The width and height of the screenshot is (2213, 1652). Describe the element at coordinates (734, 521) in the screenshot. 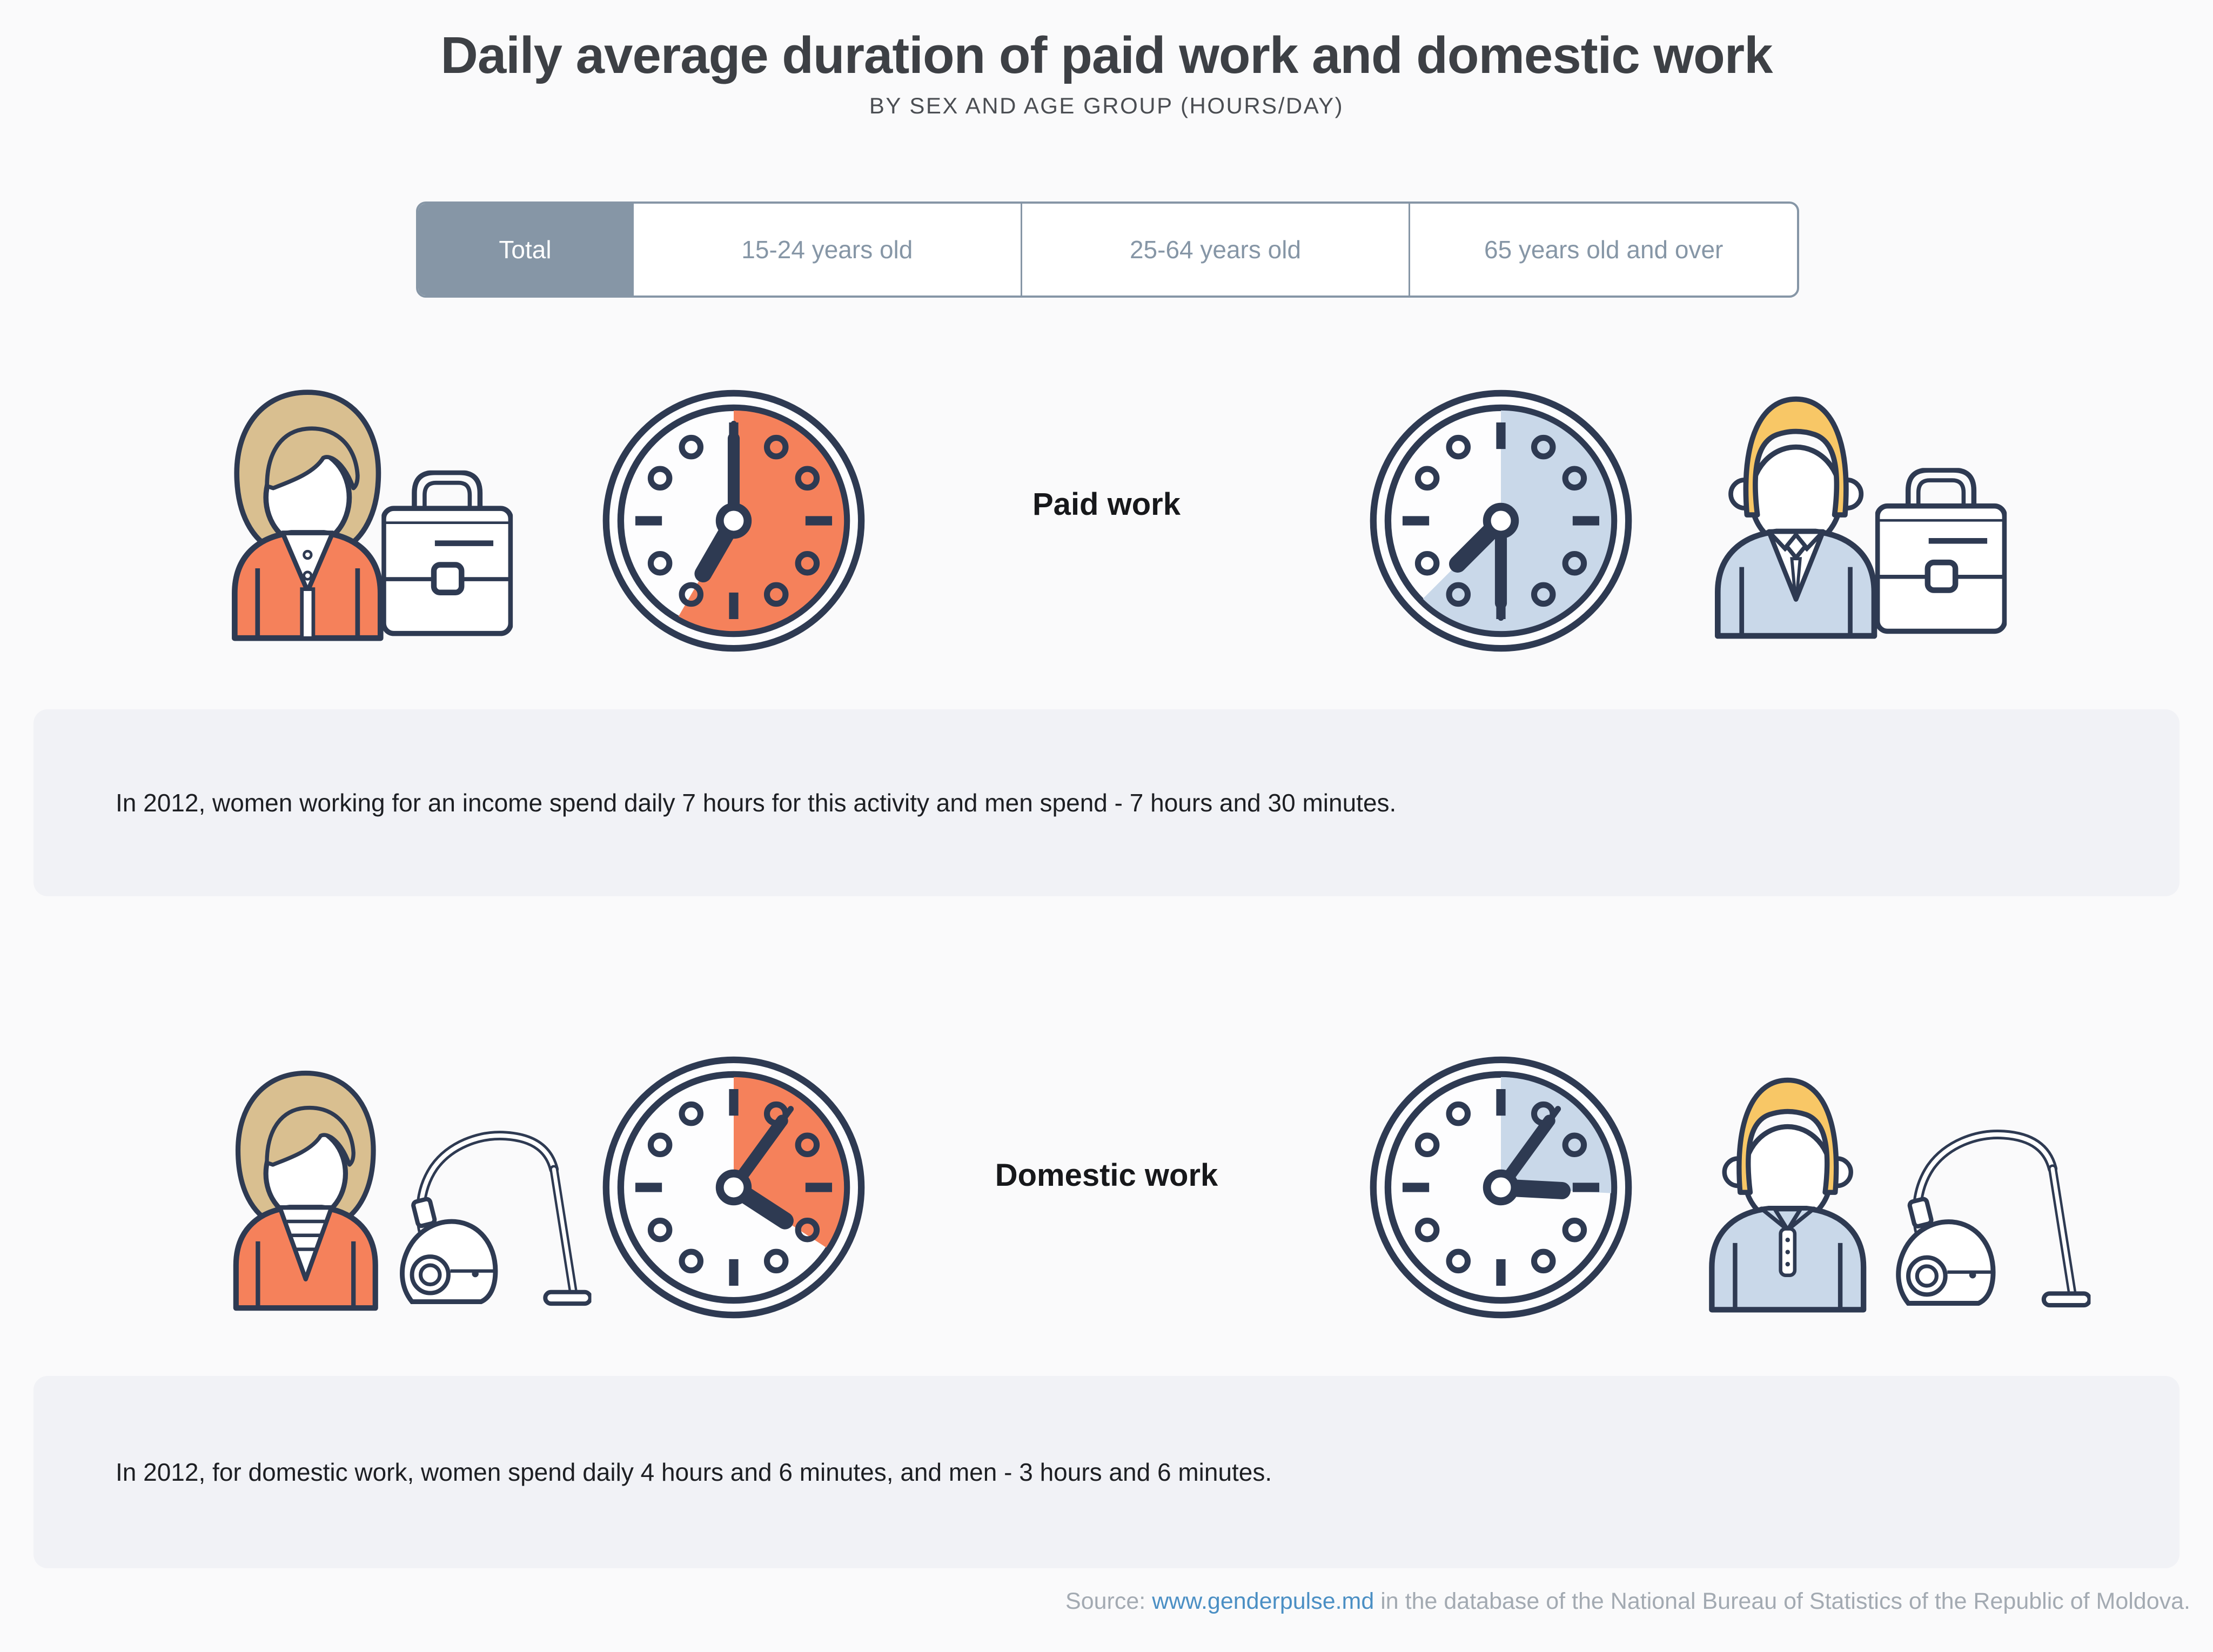

I see `clock-women-paid-work` at that location.